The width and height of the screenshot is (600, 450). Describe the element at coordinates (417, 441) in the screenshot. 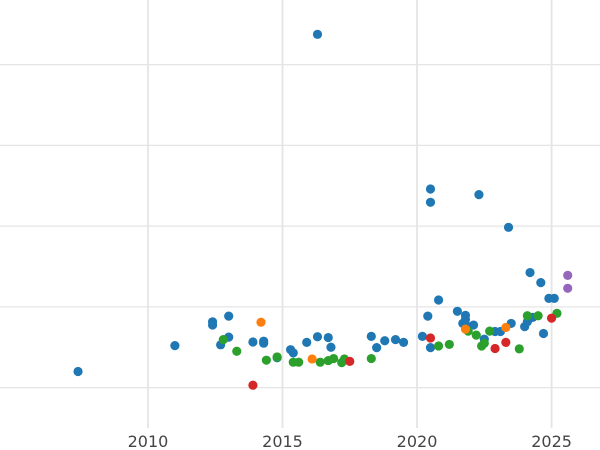

I see `x-tick-label: 2020` at that location.